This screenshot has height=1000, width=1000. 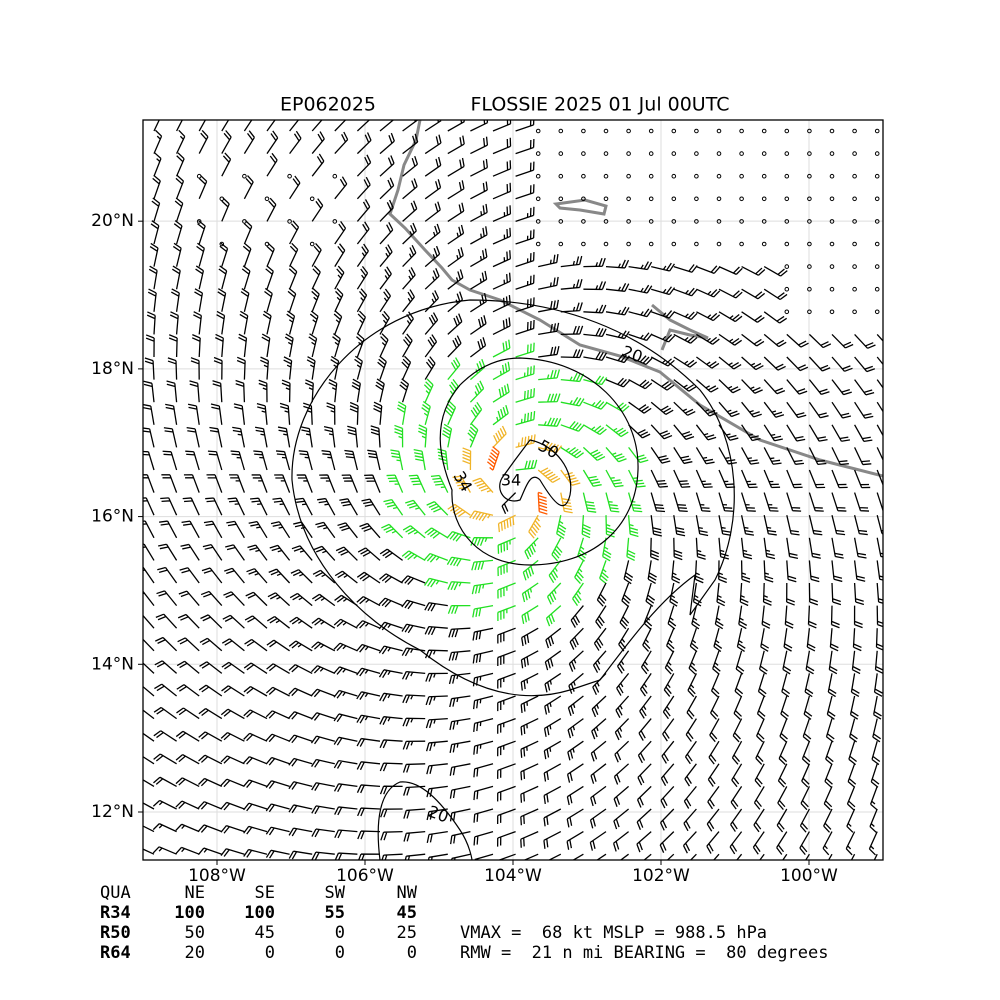 I want to click on lake, so click(x=580, y=207).